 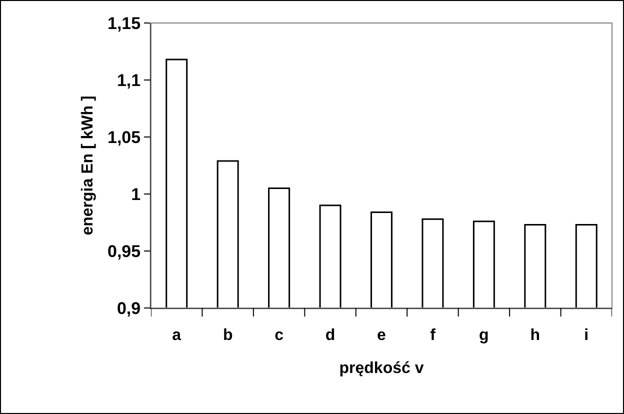 What do you see at coordinates (586, 335) in the screenshot?
I see `x-tick-label: i` at bounding box center [586, 335].